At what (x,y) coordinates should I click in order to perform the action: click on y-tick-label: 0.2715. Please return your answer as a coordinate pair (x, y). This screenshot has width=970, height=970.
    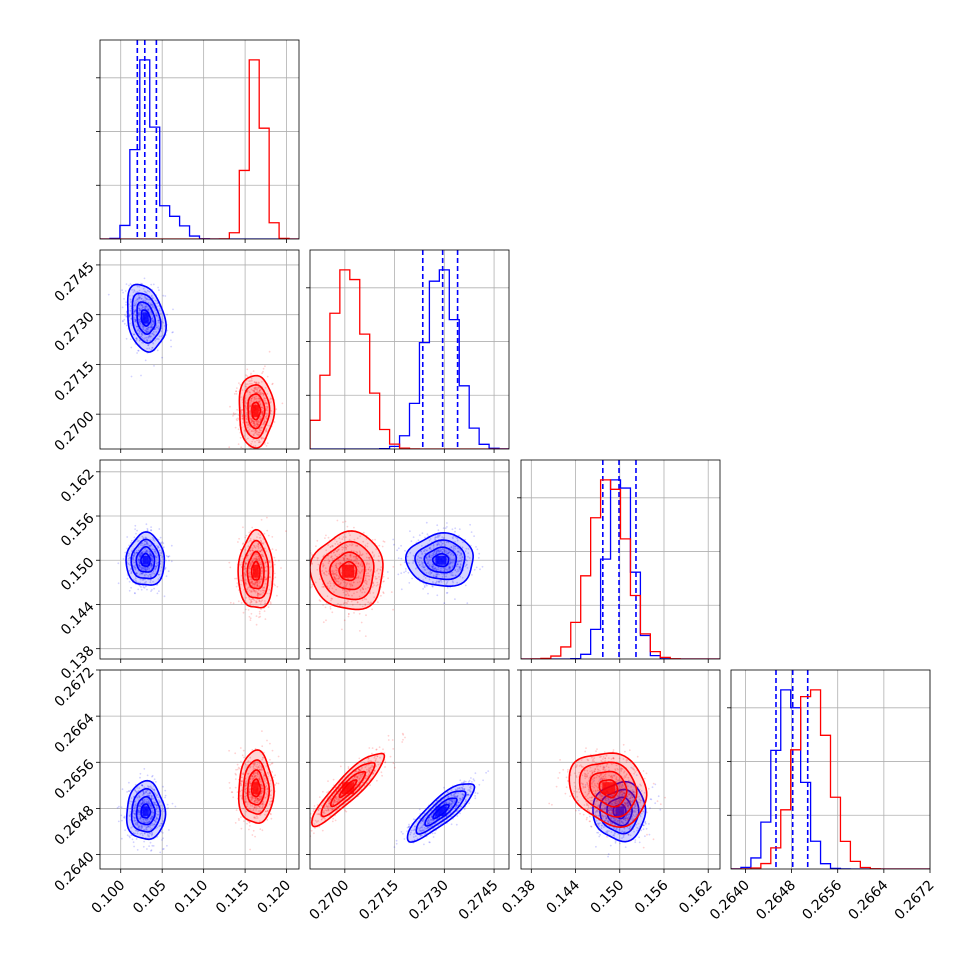
    Looking at the image, I should click on (75, 382).